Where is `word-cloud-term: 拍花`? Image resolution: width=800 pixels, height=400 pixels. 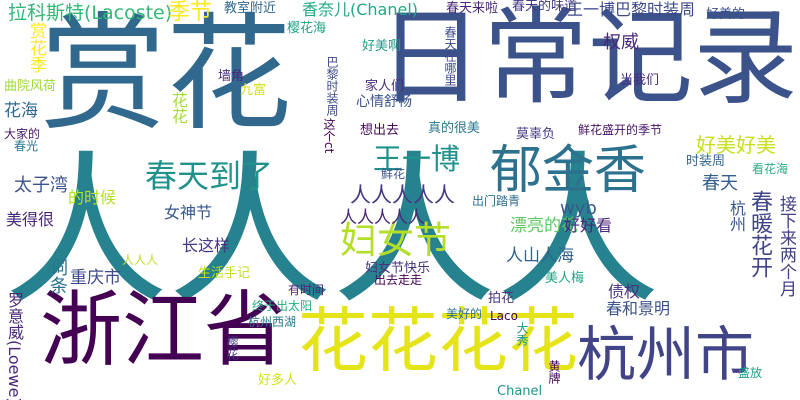 word-cloud-term: 拍花 is located at coordinates (501, 298).